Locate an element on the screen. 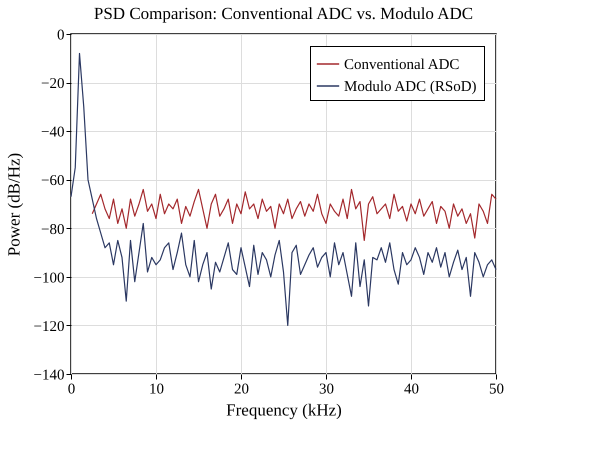 This screenshot has height=451, width=597. y-tick-label: −60 is located at coordinates (52, 181).